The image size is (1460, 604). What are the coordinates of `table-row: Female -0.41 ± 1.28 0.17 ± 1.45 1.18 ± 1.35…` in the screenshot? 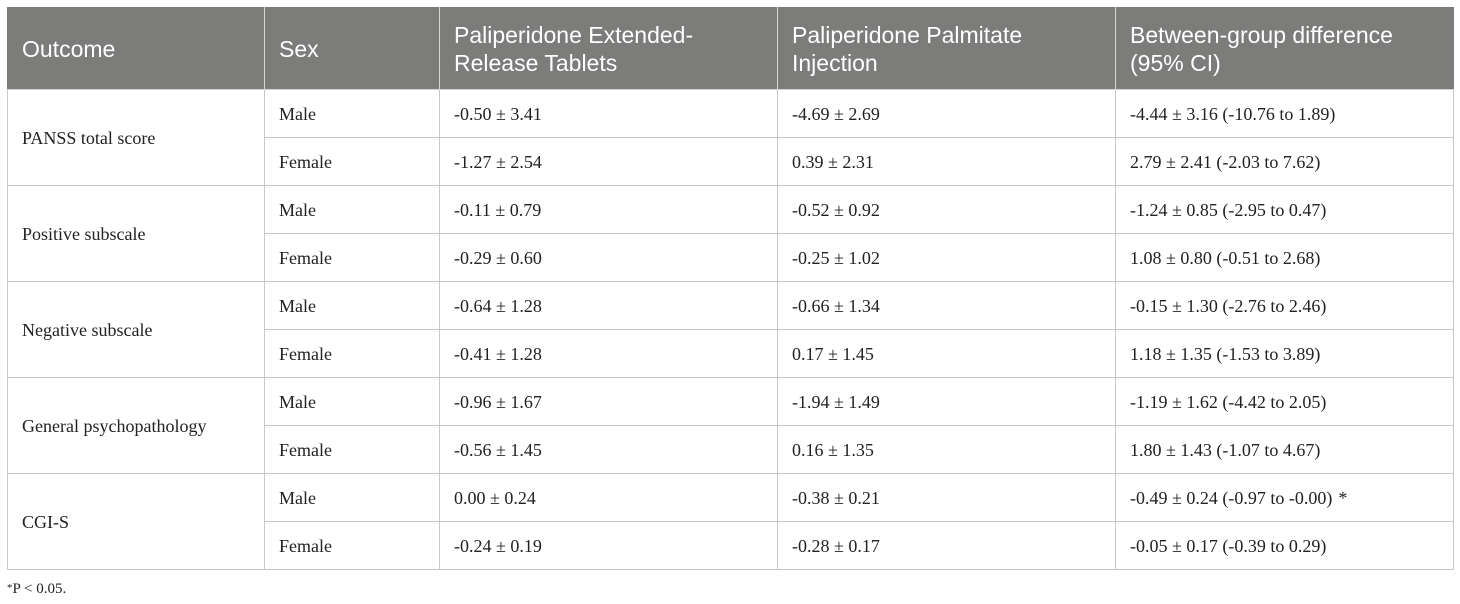 It's located at (731, 353).